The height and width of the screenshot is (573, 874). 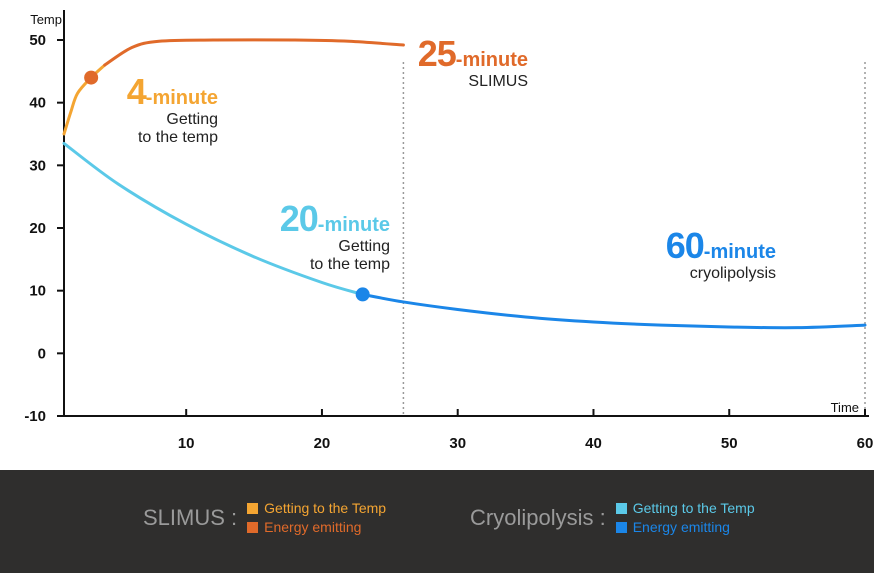 What do you see at coordinates (685, 517) in the screenshot?
I see `legend-items-cryolipolysis: Getting to the Temp Energy emitting` at bounding box center [685, 517].